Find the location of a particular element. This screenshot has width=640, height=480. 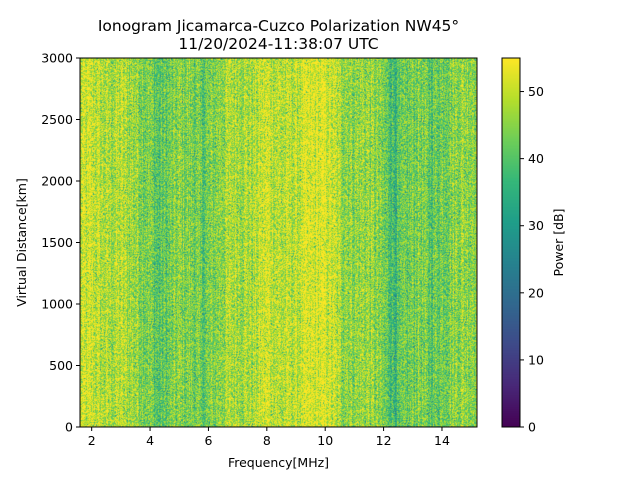

x-tick-label: 14 is located at coordinates (442, 440).